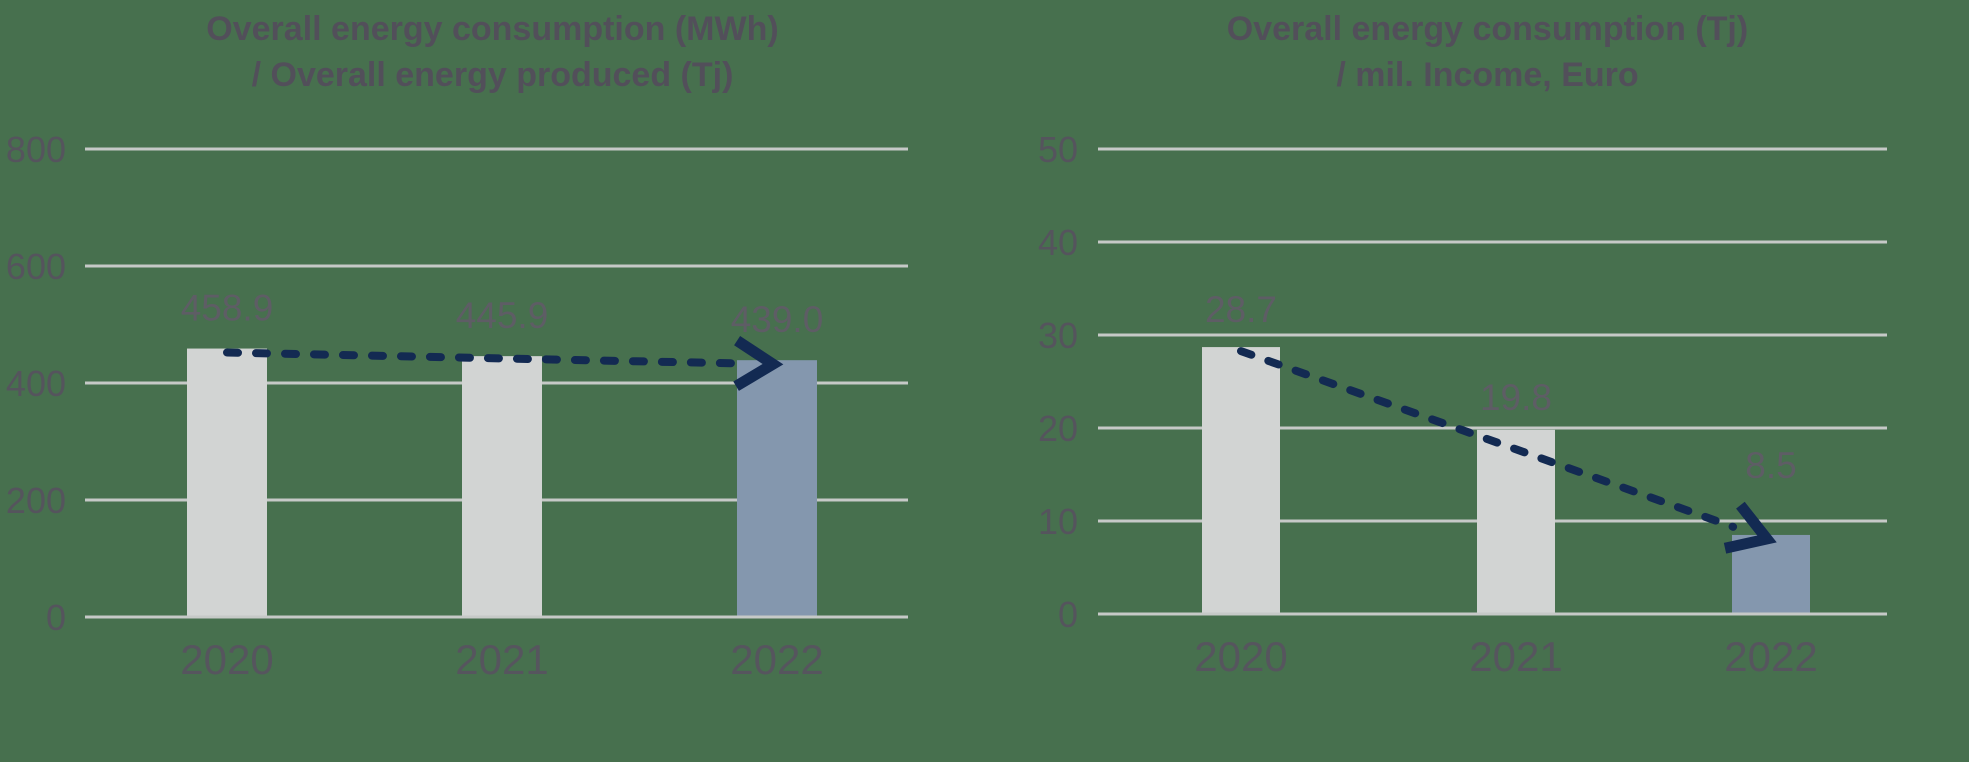 This screenshot has height=762, width=1969. I want to click on bar-2021, so click(502, 486).